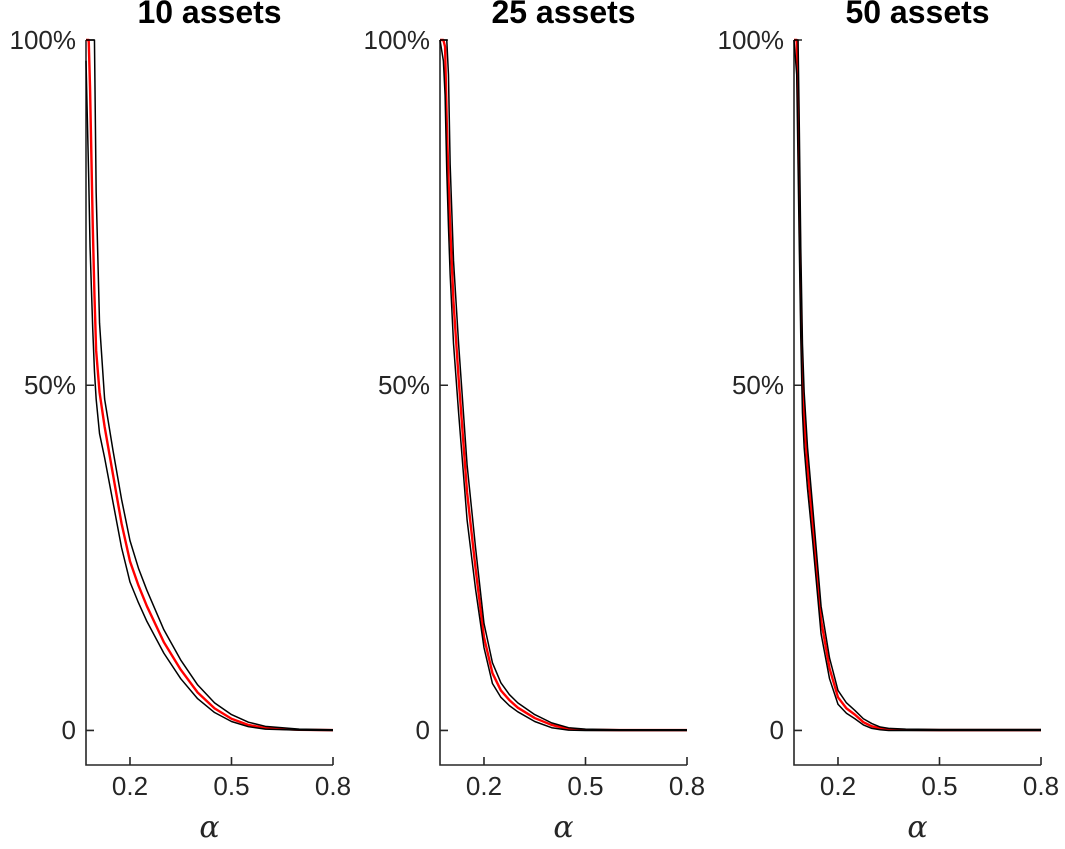 The image size is (1065, 849). What do you see at coordinates (917, 15) in the screenshot?
I see `panel-title-50-assets: 50 assets` at bounding box center [917, 15].